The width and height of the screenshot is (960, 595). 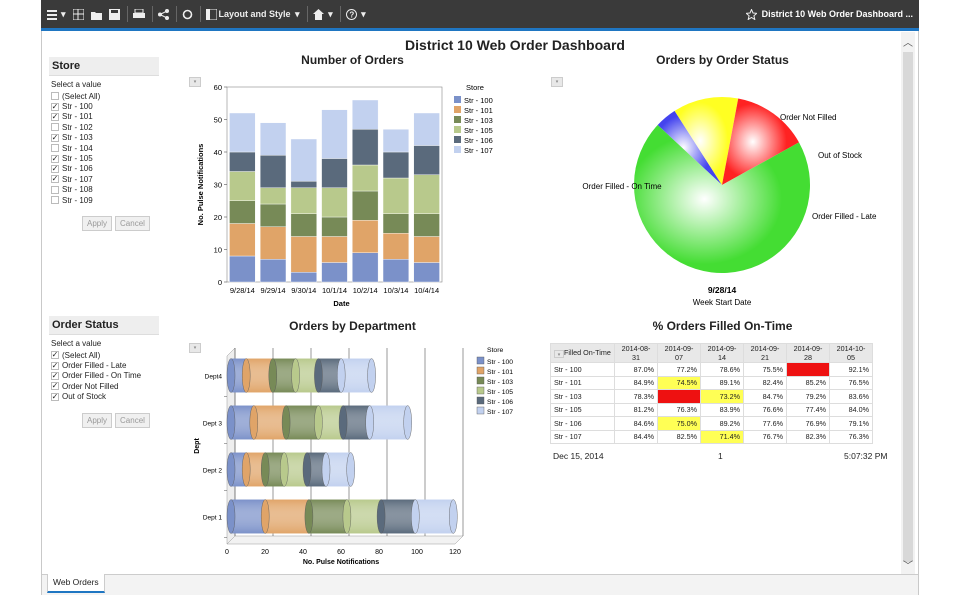 What do you see at coordinates (104, 397) in the screenshot?
I see `status-option: ✓ Out of Stock` at bounding box center [104, 397].